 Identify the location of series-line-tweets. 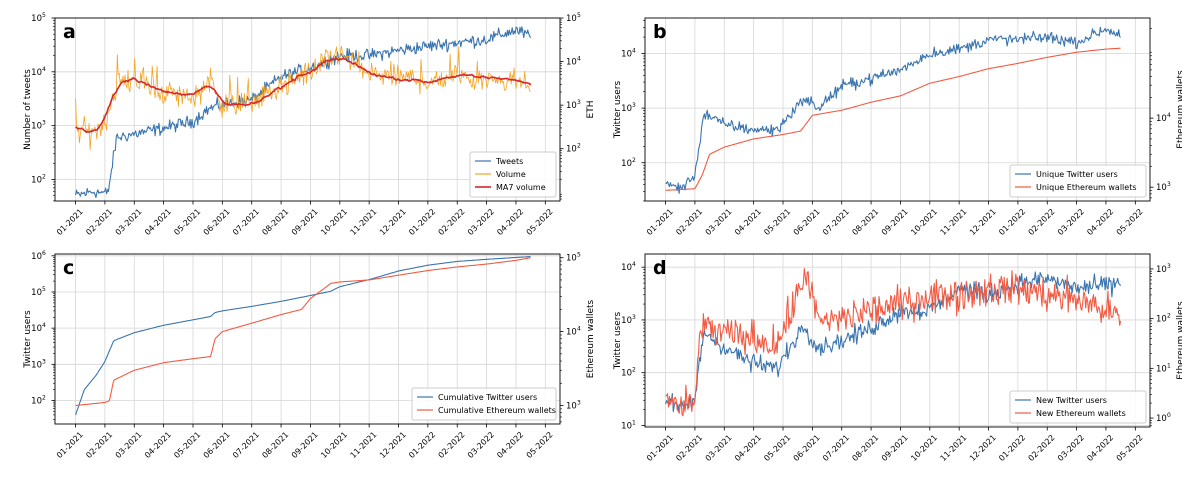
(303, 112).